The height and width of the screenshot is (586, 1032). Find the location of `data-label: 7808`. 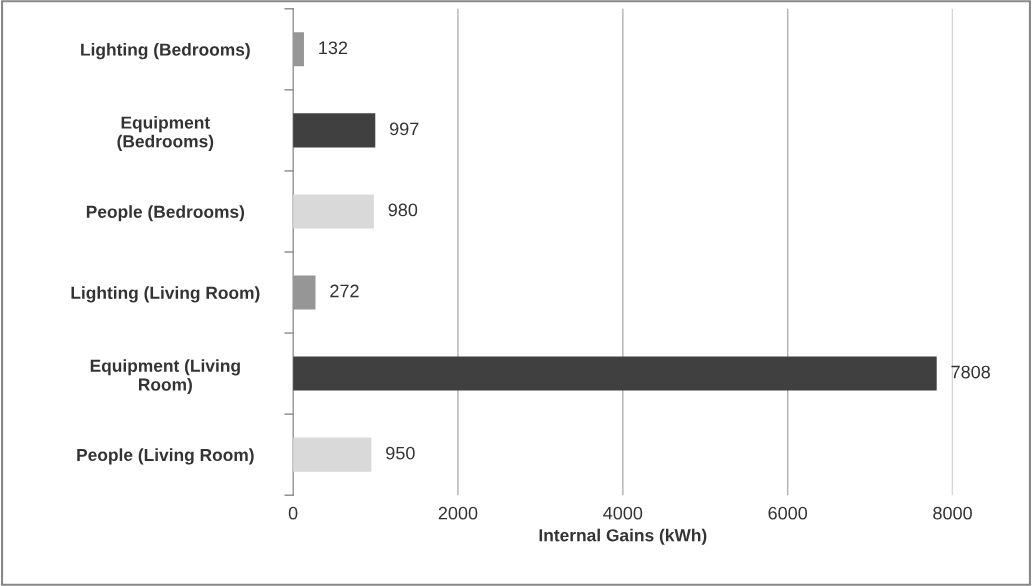

data-label: 7808 is located at coordinates (970, 372).